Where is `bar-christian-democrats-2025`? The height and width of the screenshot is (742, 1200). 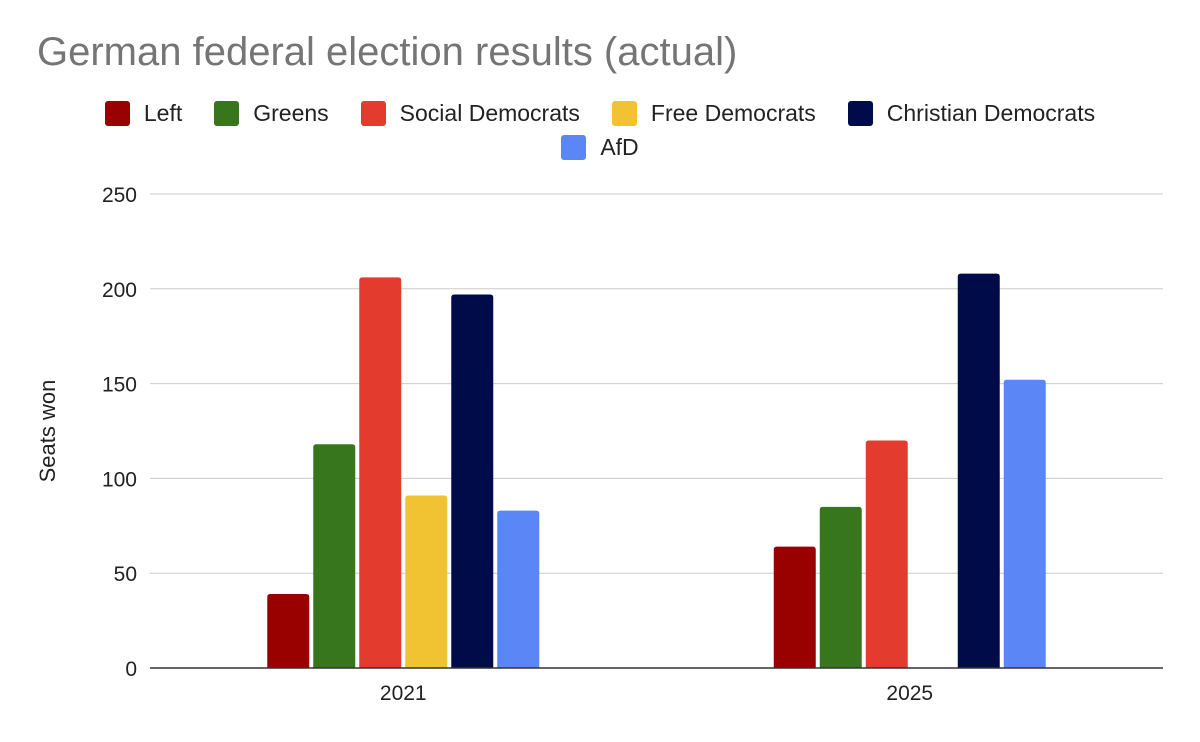
bar-christian-democrats-2025 is located at coordinates (978, 470).